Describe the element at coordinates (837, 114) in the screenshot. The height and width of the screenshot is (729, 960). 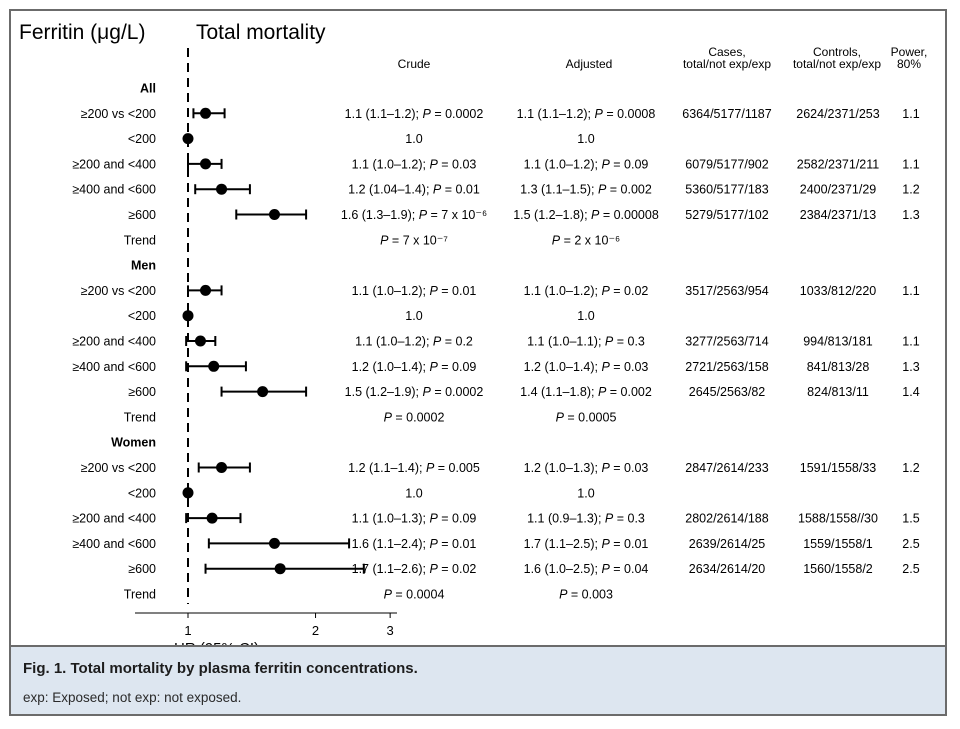
I see `controls-value: 2624/2371/253` at that location.